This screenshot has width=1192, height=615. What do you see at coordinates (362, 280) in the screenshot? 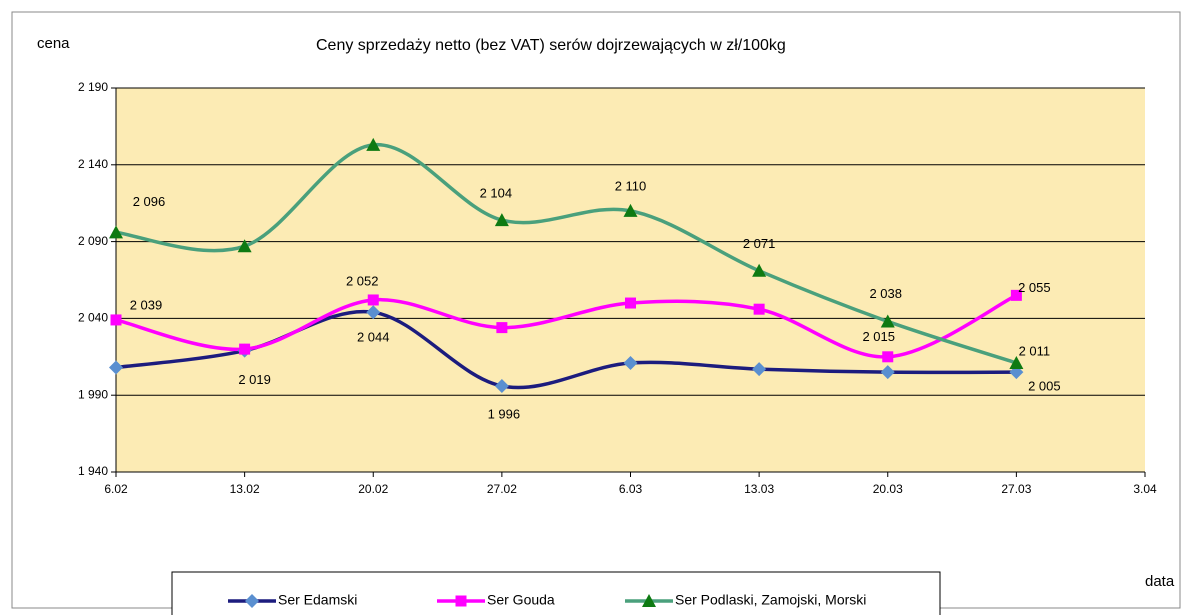
I see `data-label: 2 052` at bounding box center [362, 280].